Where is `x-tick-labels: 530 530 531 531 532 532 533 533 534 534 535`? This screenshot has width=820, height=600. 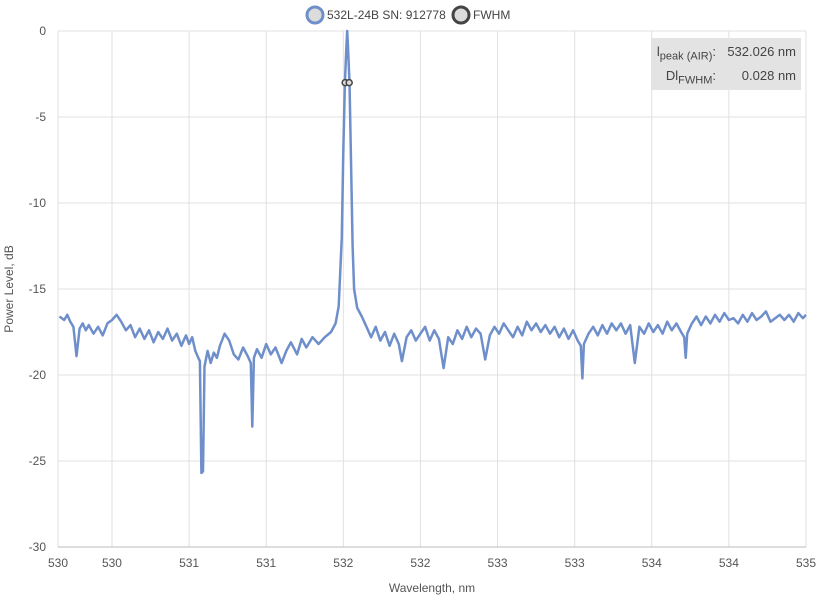
x-tick-labels: 530 530 531 531 532 532 533 533 534 534 535 is located at coordinates (432, 563).